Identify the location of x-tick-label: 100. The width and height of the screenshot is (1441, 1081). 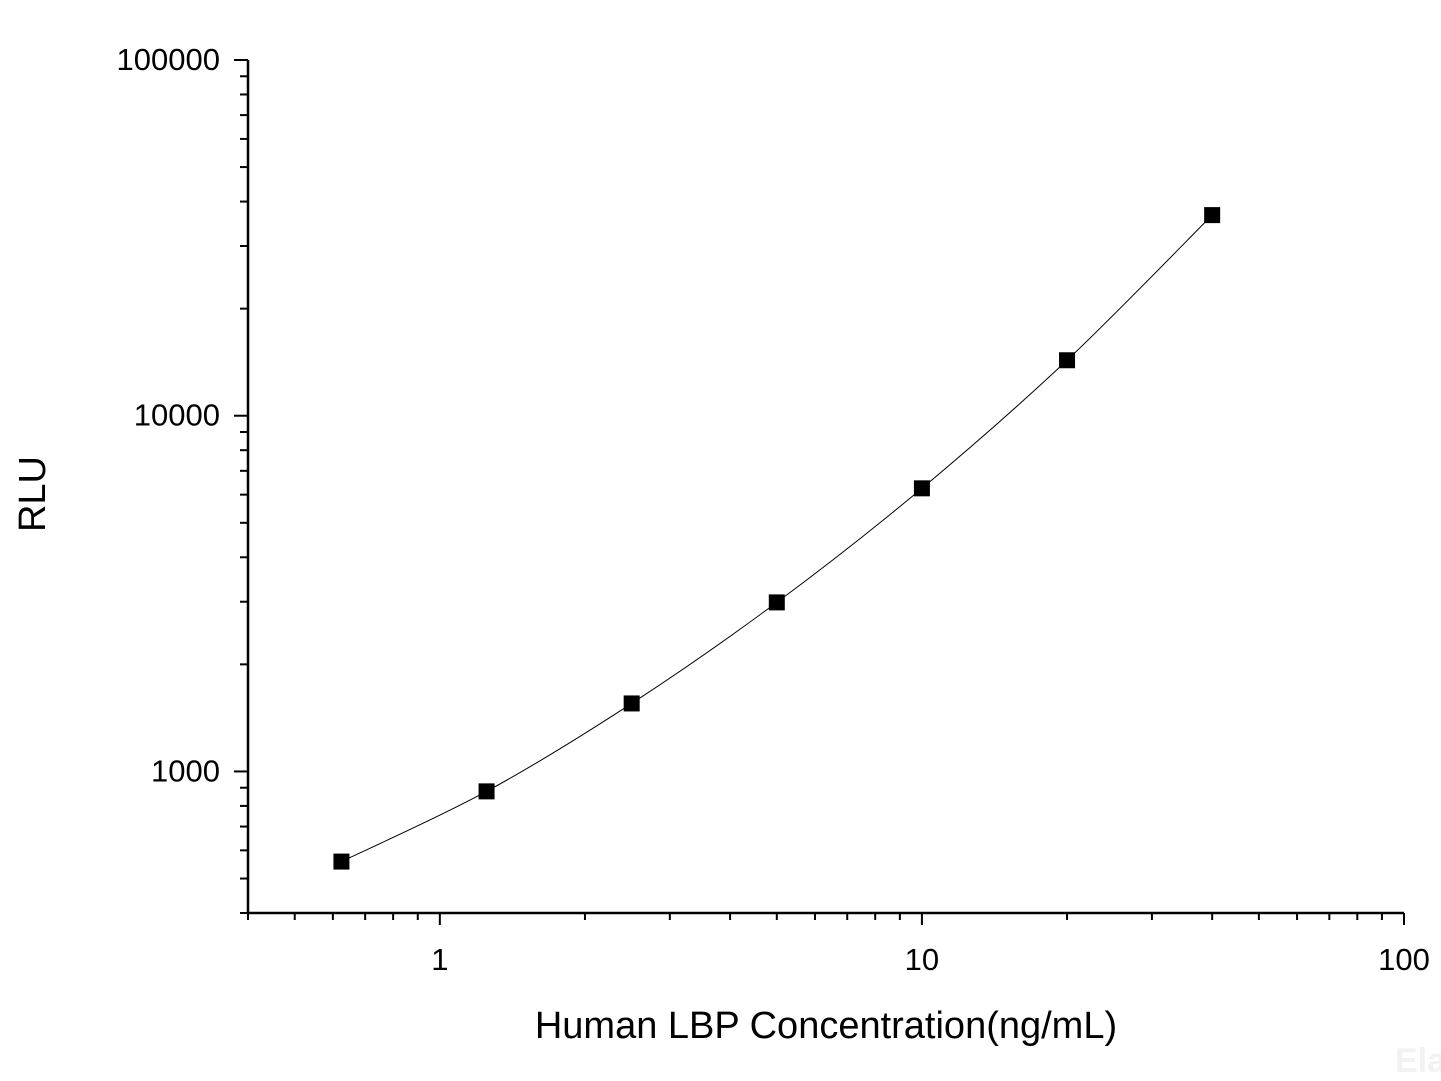
(1404, 959).